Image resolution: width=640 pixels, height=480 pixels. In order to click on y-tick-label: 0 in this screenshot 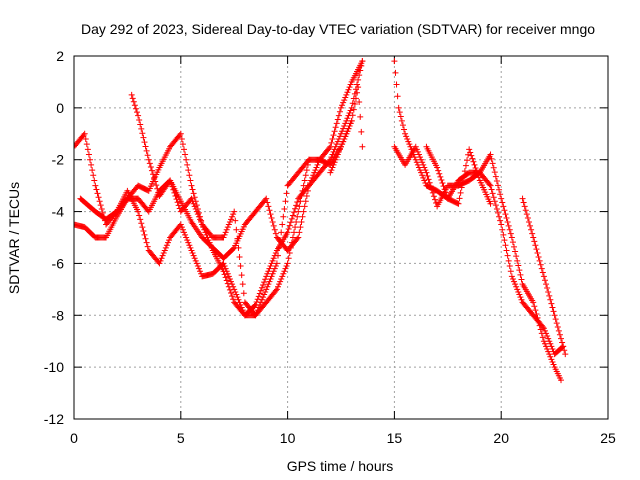, I will do `click(60, 108)`.